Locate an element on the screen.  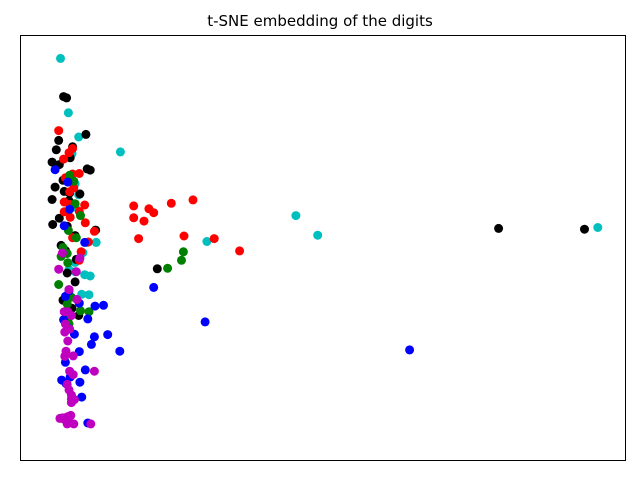
chart-title: t-SNE embedding of the digits is located at coordinates (320, 21).